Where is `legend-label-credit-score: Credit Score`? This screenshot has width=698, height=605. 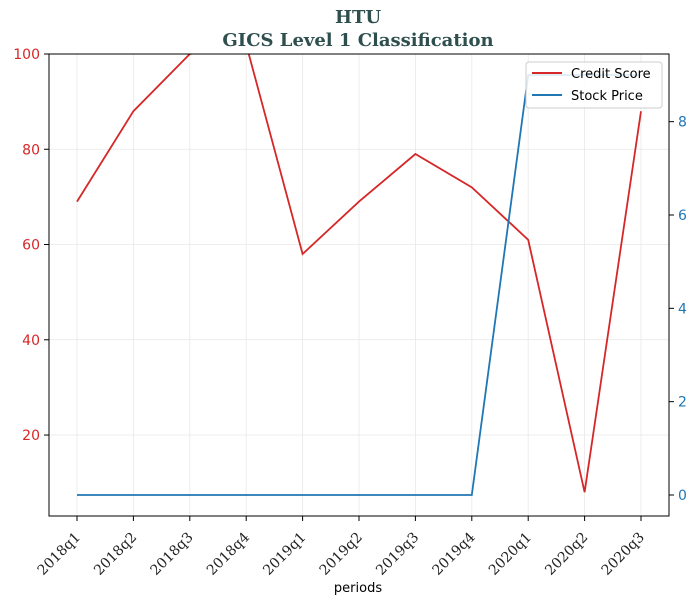
legend-label-credit-score: Credit Score is located at coordinates (611, 74).